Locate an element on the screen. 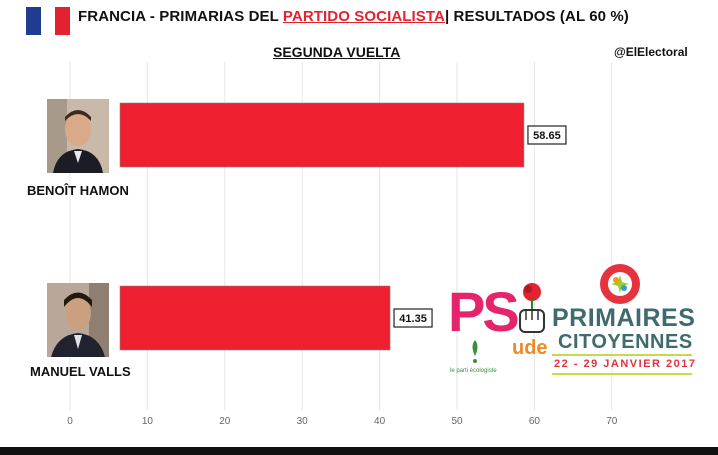  data-label: 58.65 is located at coordinates (547, 136).